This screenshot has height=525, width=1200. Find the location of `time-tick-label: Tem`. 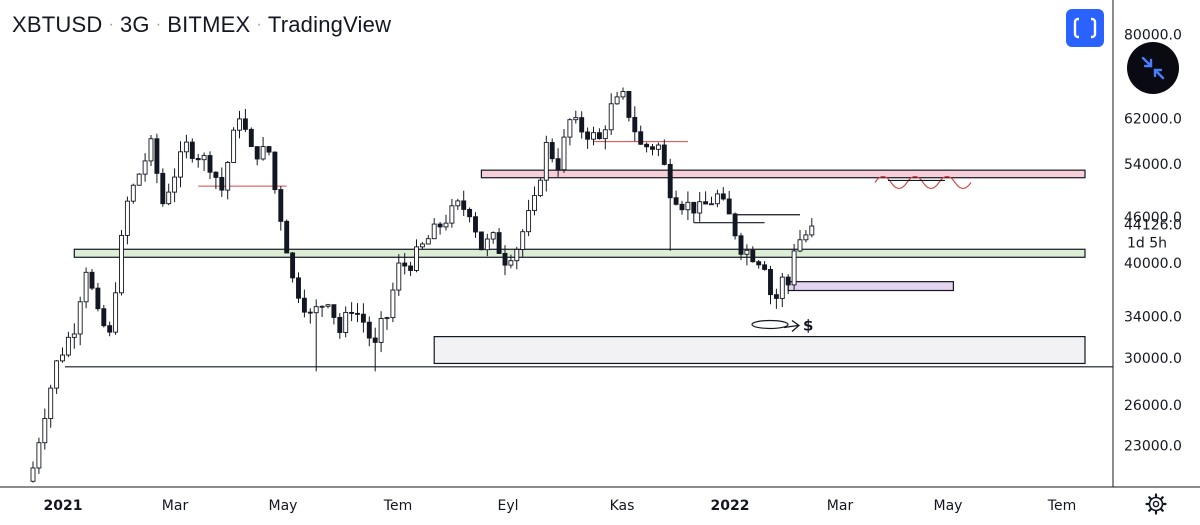

time-tick-label: Tem is located at coordinates (1061, 506).